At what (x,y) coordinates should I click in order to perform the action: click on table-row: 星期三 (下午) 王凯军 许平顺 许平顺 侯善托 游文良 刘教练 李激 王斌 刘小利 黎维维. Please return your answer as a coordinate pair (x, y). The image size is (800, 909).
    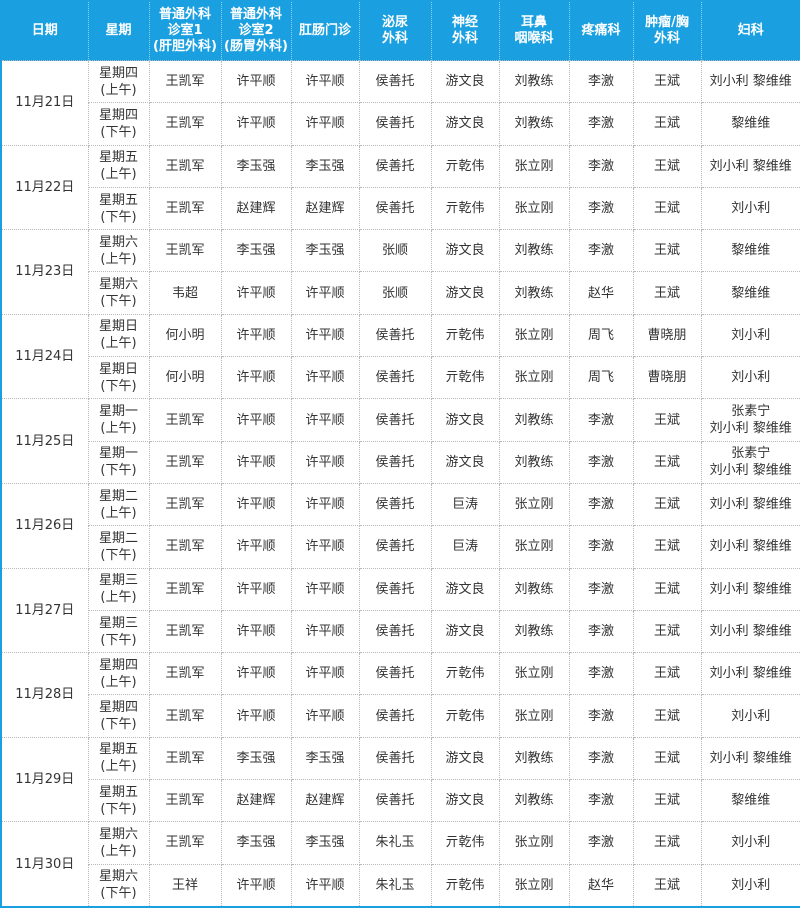
    Looking at the image, I should click on (400, 631).